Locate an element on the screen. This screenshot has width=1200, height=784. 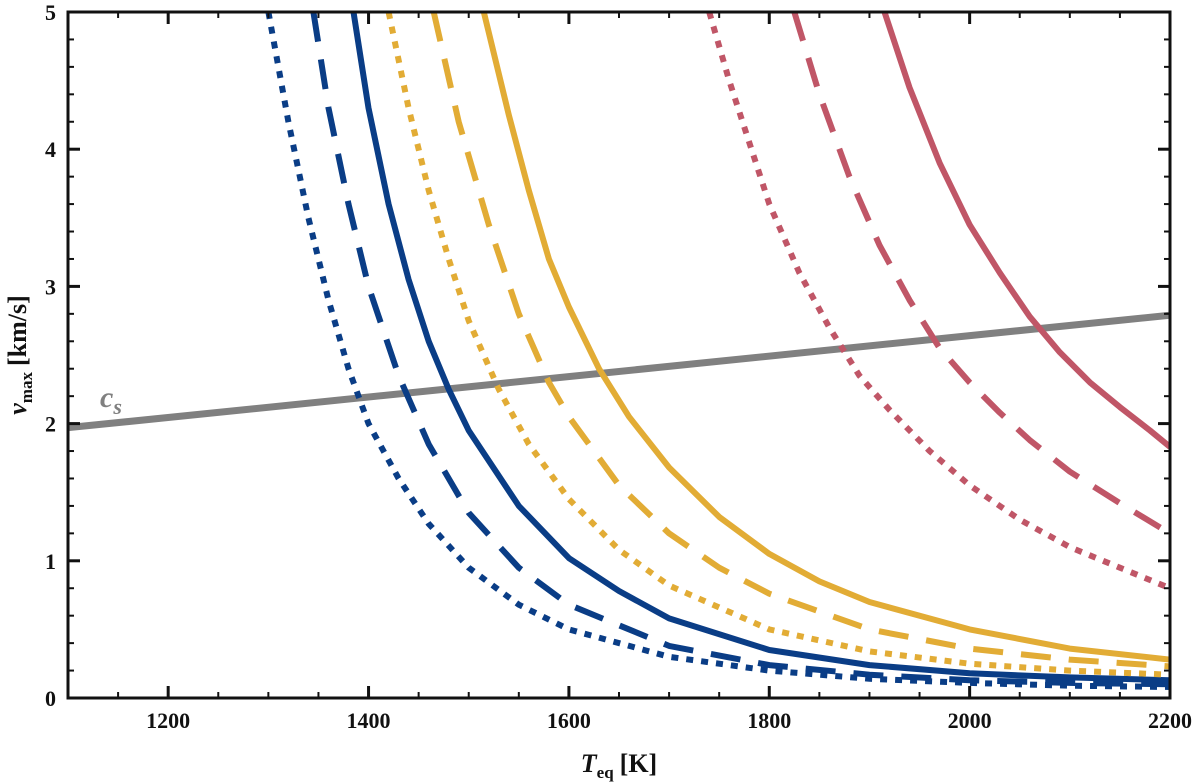
annotation-cs-main: c is located at coordinates (106, 397).